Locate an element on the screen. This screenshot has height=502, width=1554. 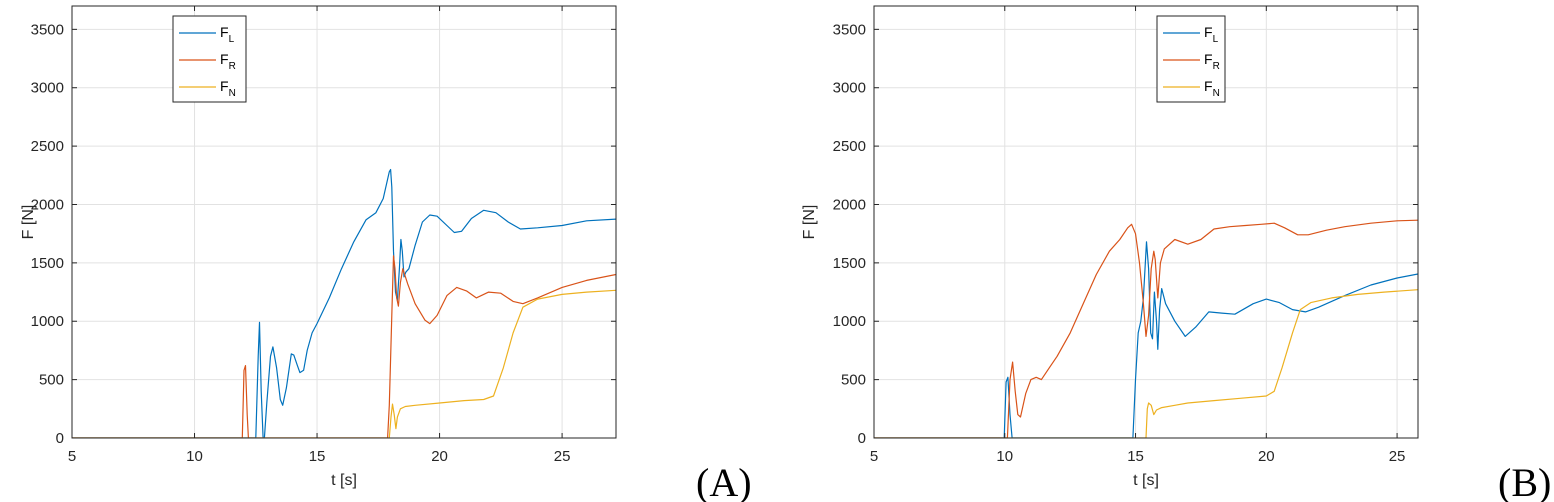
series-line-F-R is located at coordinates (344, 346).